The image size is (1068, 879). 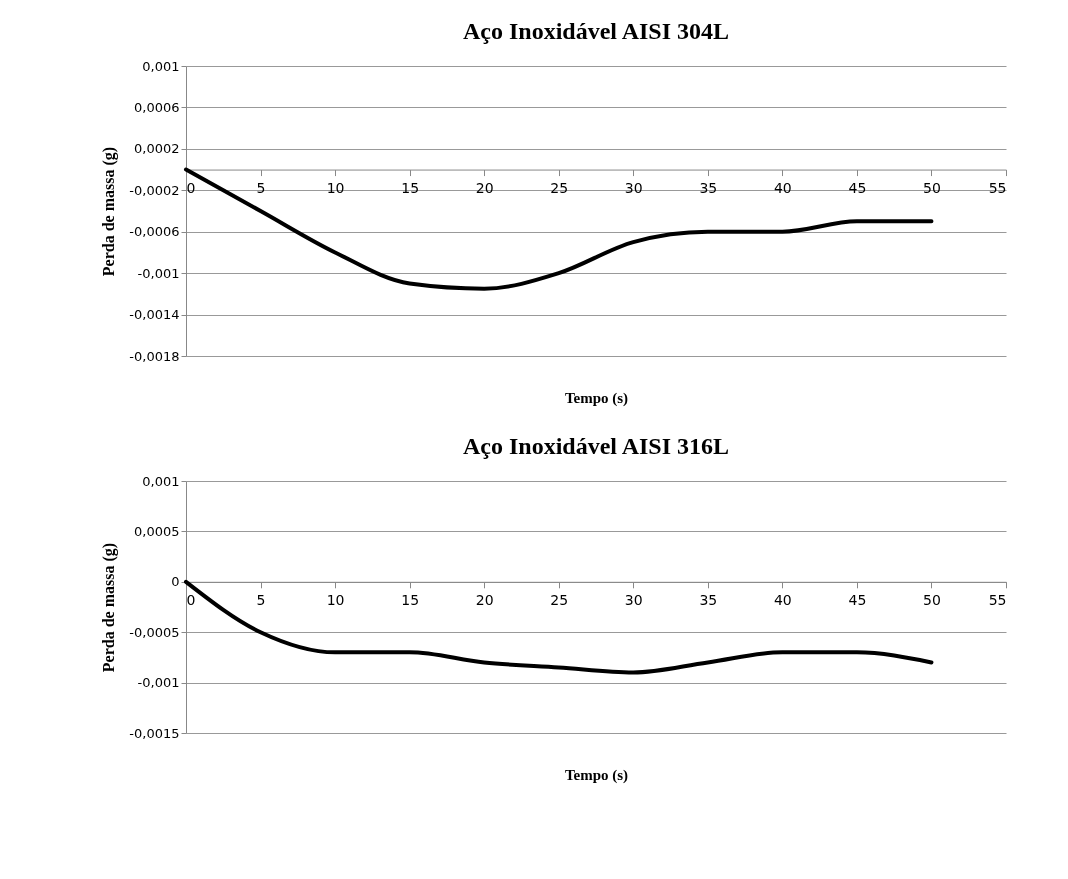 What do you see at coordinates (596, 446) in the screenshot?
I see `chart-title: Aço Inoxidável AISI 316L` at bounding box center [596, 446].